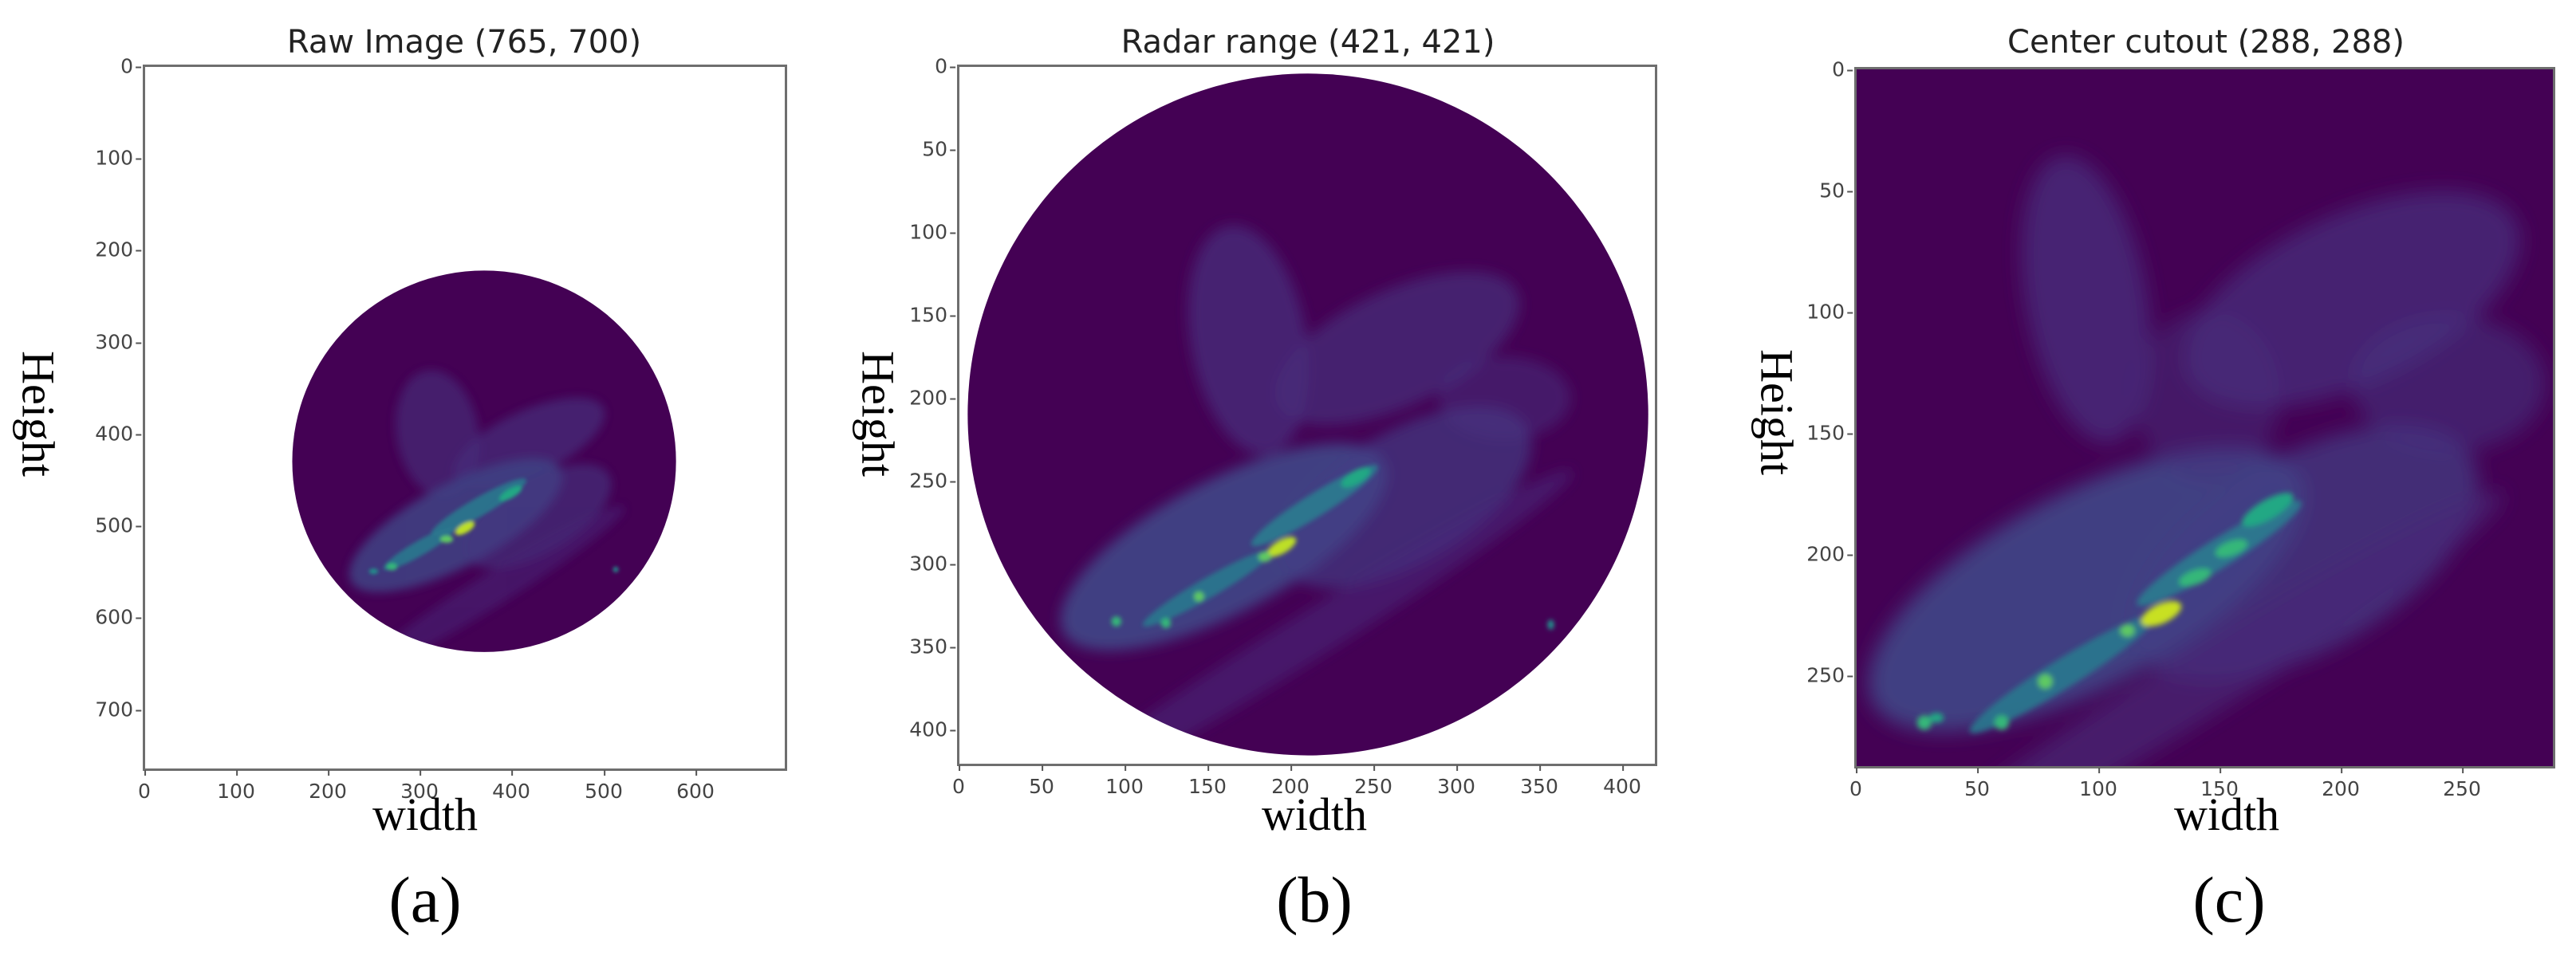 This screenshot has width=2576, height=963. I want to click on panel-a-ytick: 200, so click(119, 249).